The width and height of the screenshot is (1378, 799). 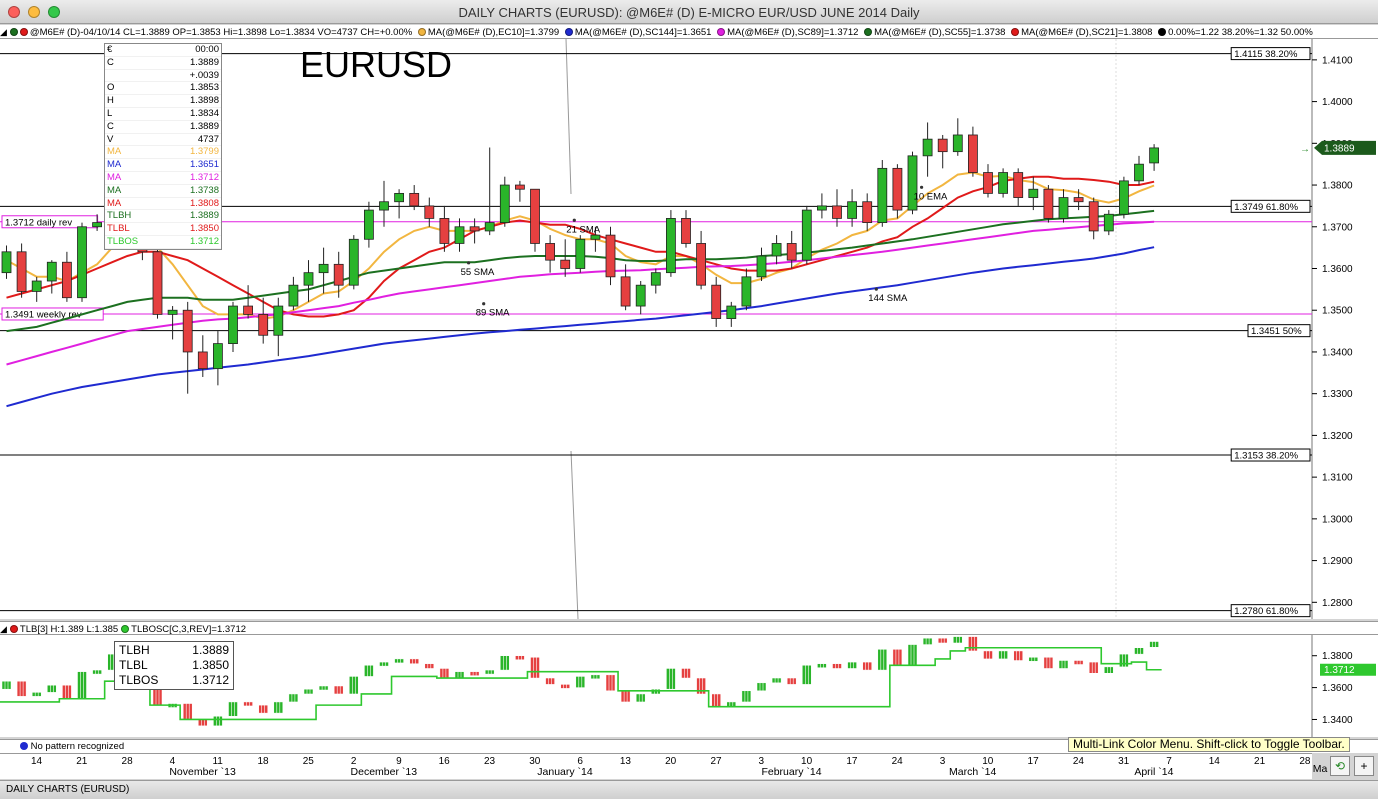 I want to click on y-tick-label: 1.3300, so click(x=1337, y=394).